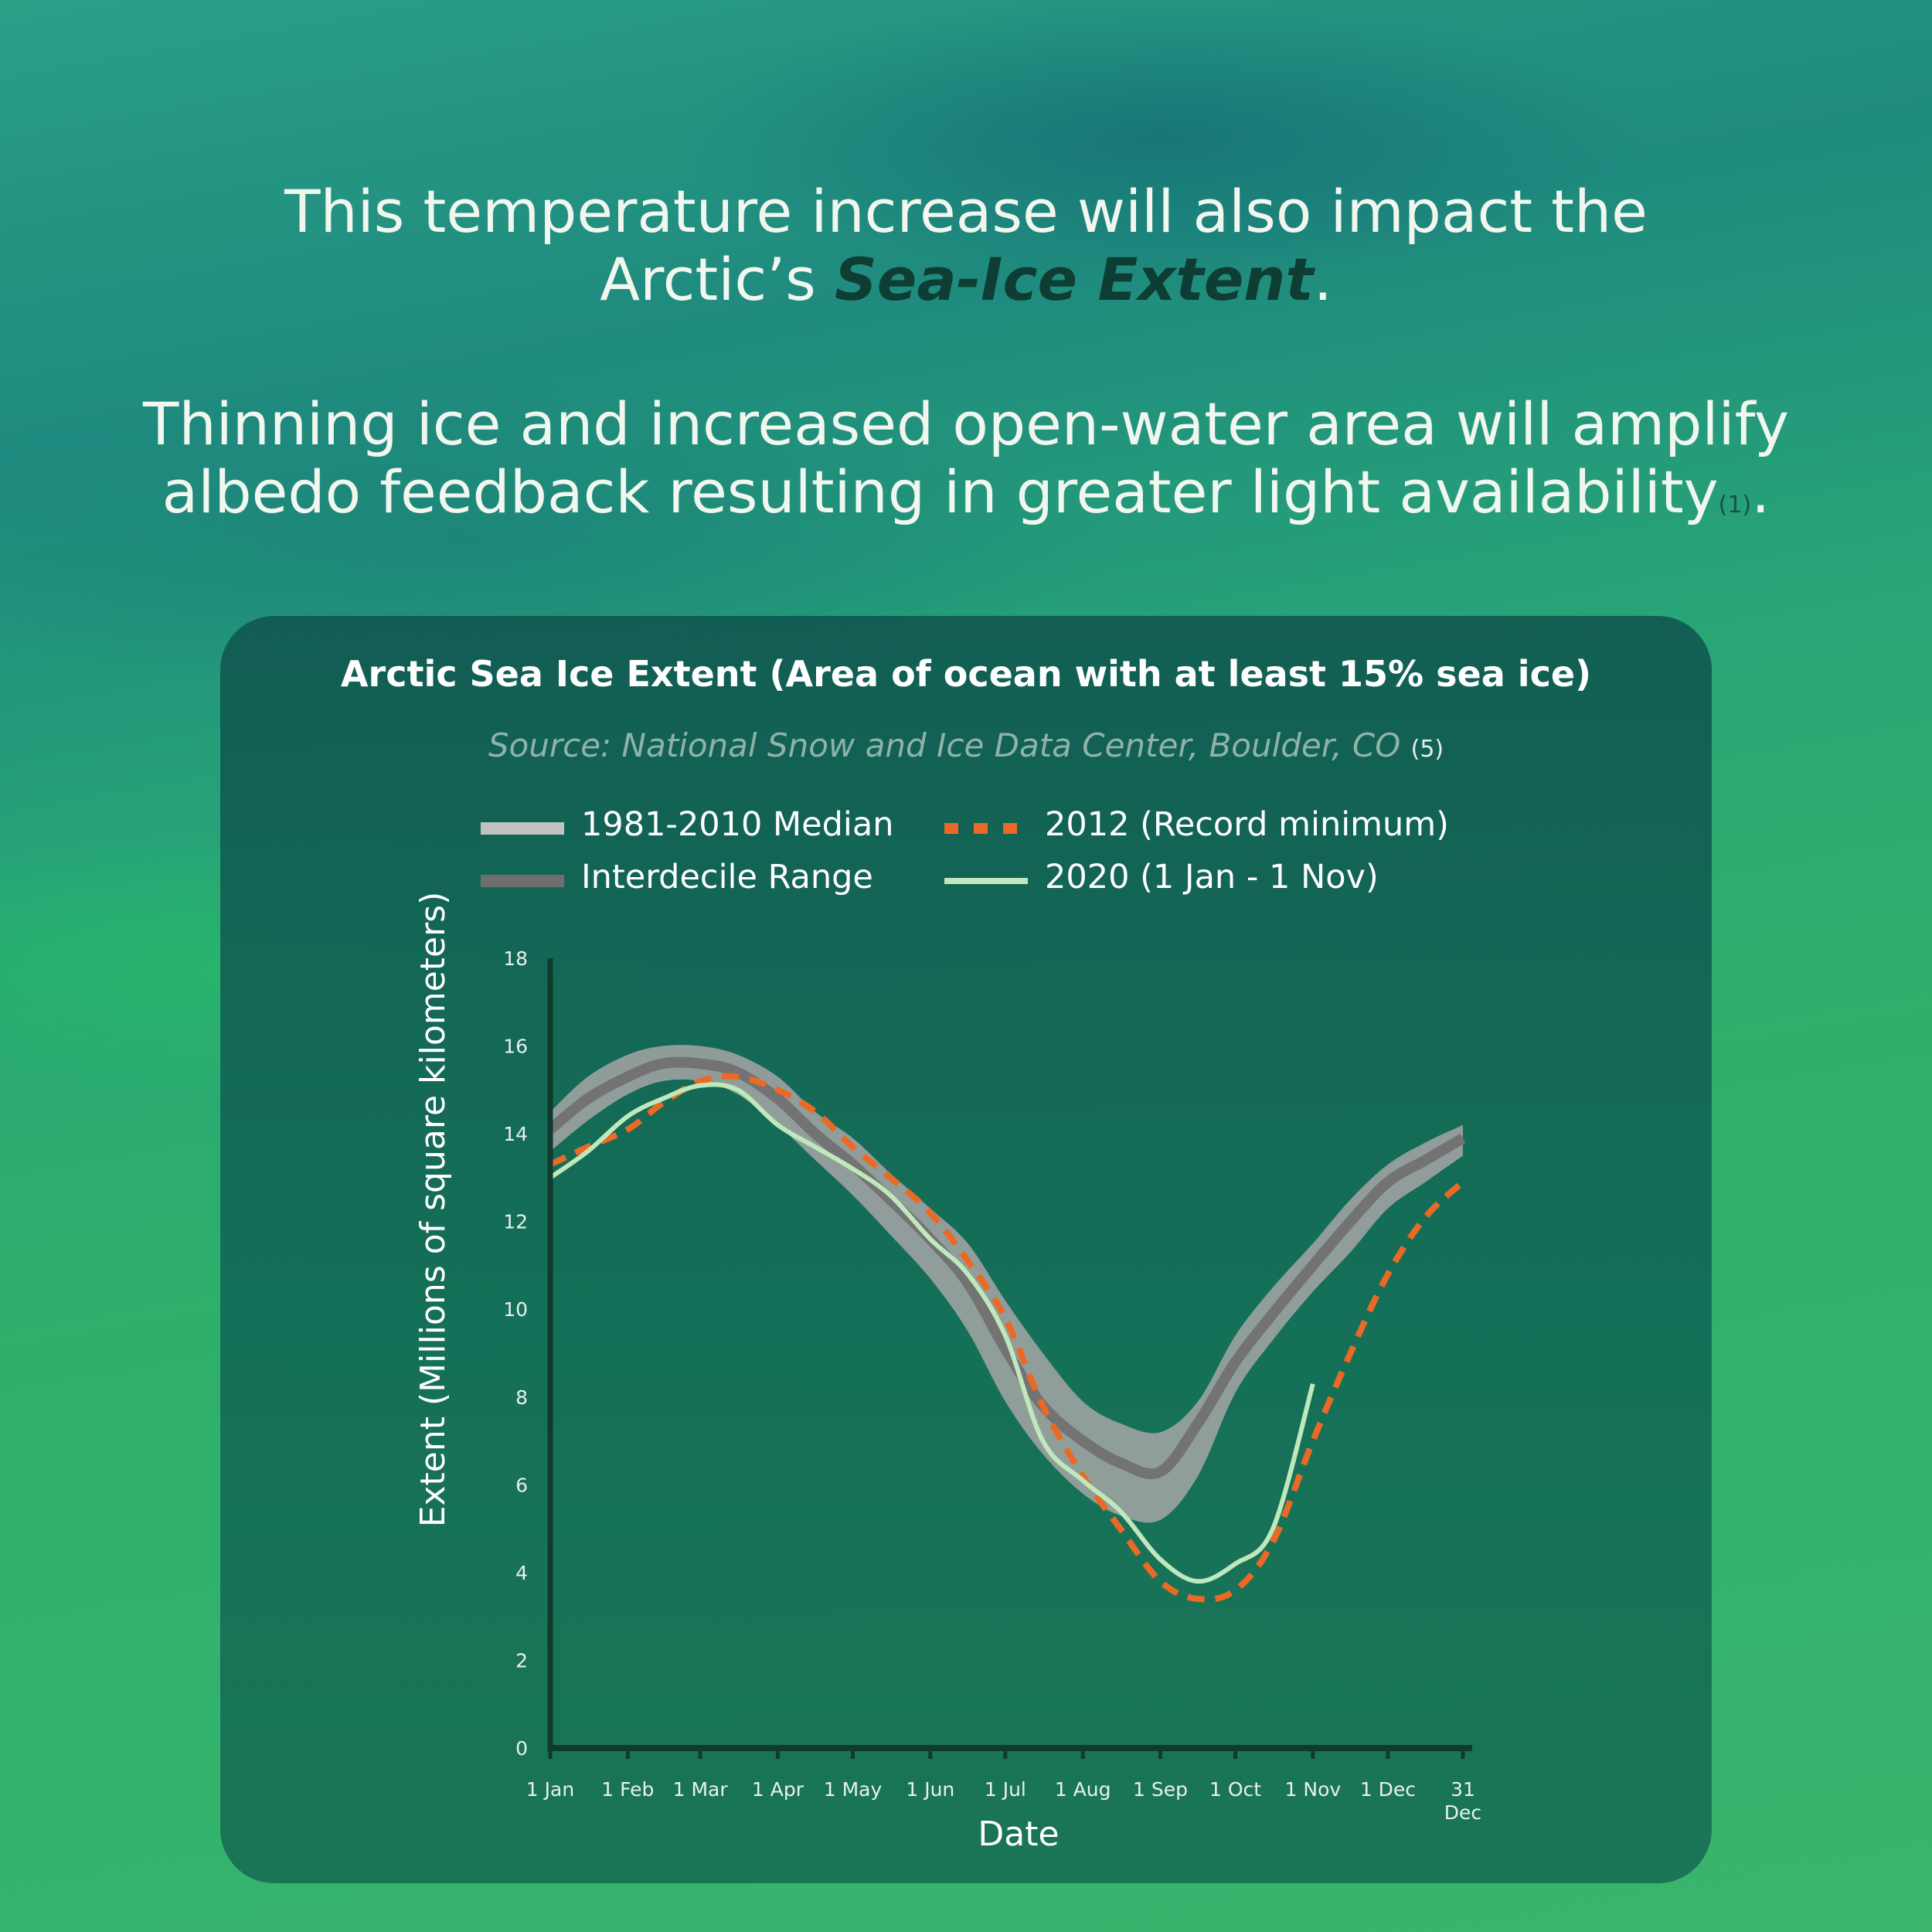  What do you see at coordinates (515, 1134) in the screenshot?
I see `y-tick-label: 14` at bounding box center [515, 1134].